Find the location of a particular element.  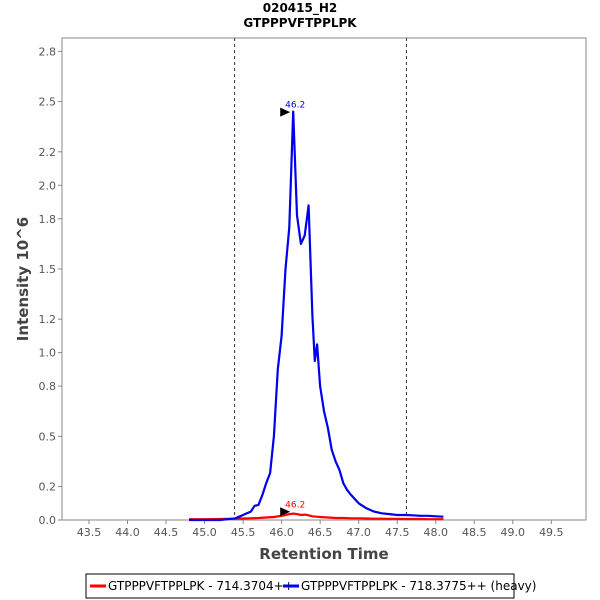

y-tick-label: 0.2 is located at coordinates (48, 487).